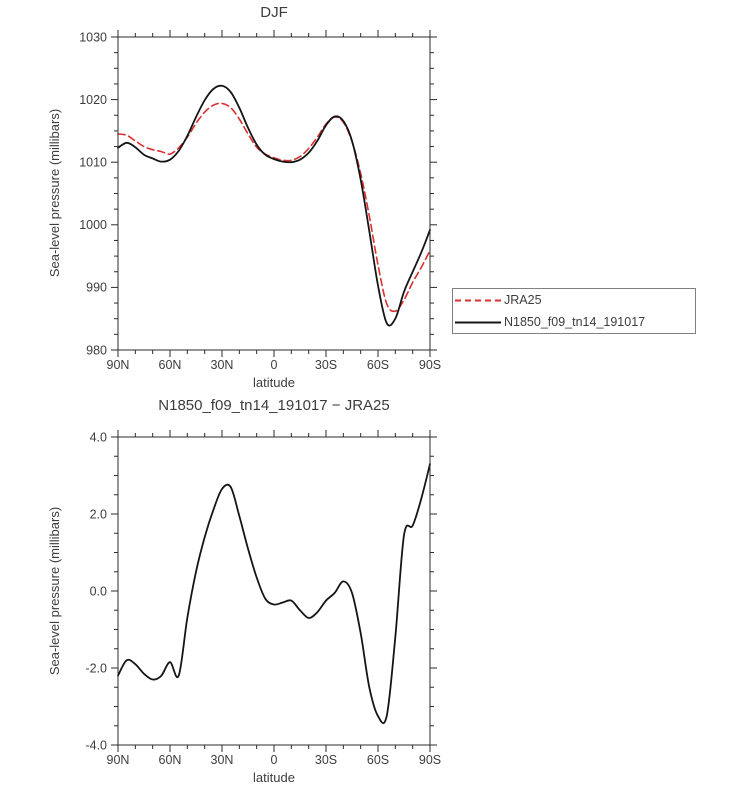  Describe the element at coordinates (574, 300) in the screenshot. I see `legend-entry-jra25: JRA25` at that location.